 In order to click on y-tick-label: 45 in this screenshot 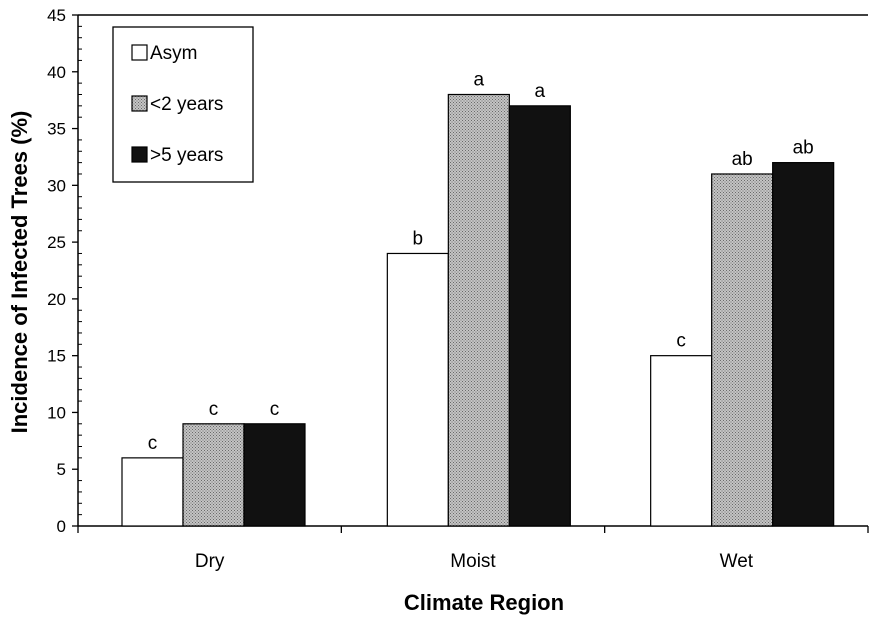, I will do `click(56, 15)`.